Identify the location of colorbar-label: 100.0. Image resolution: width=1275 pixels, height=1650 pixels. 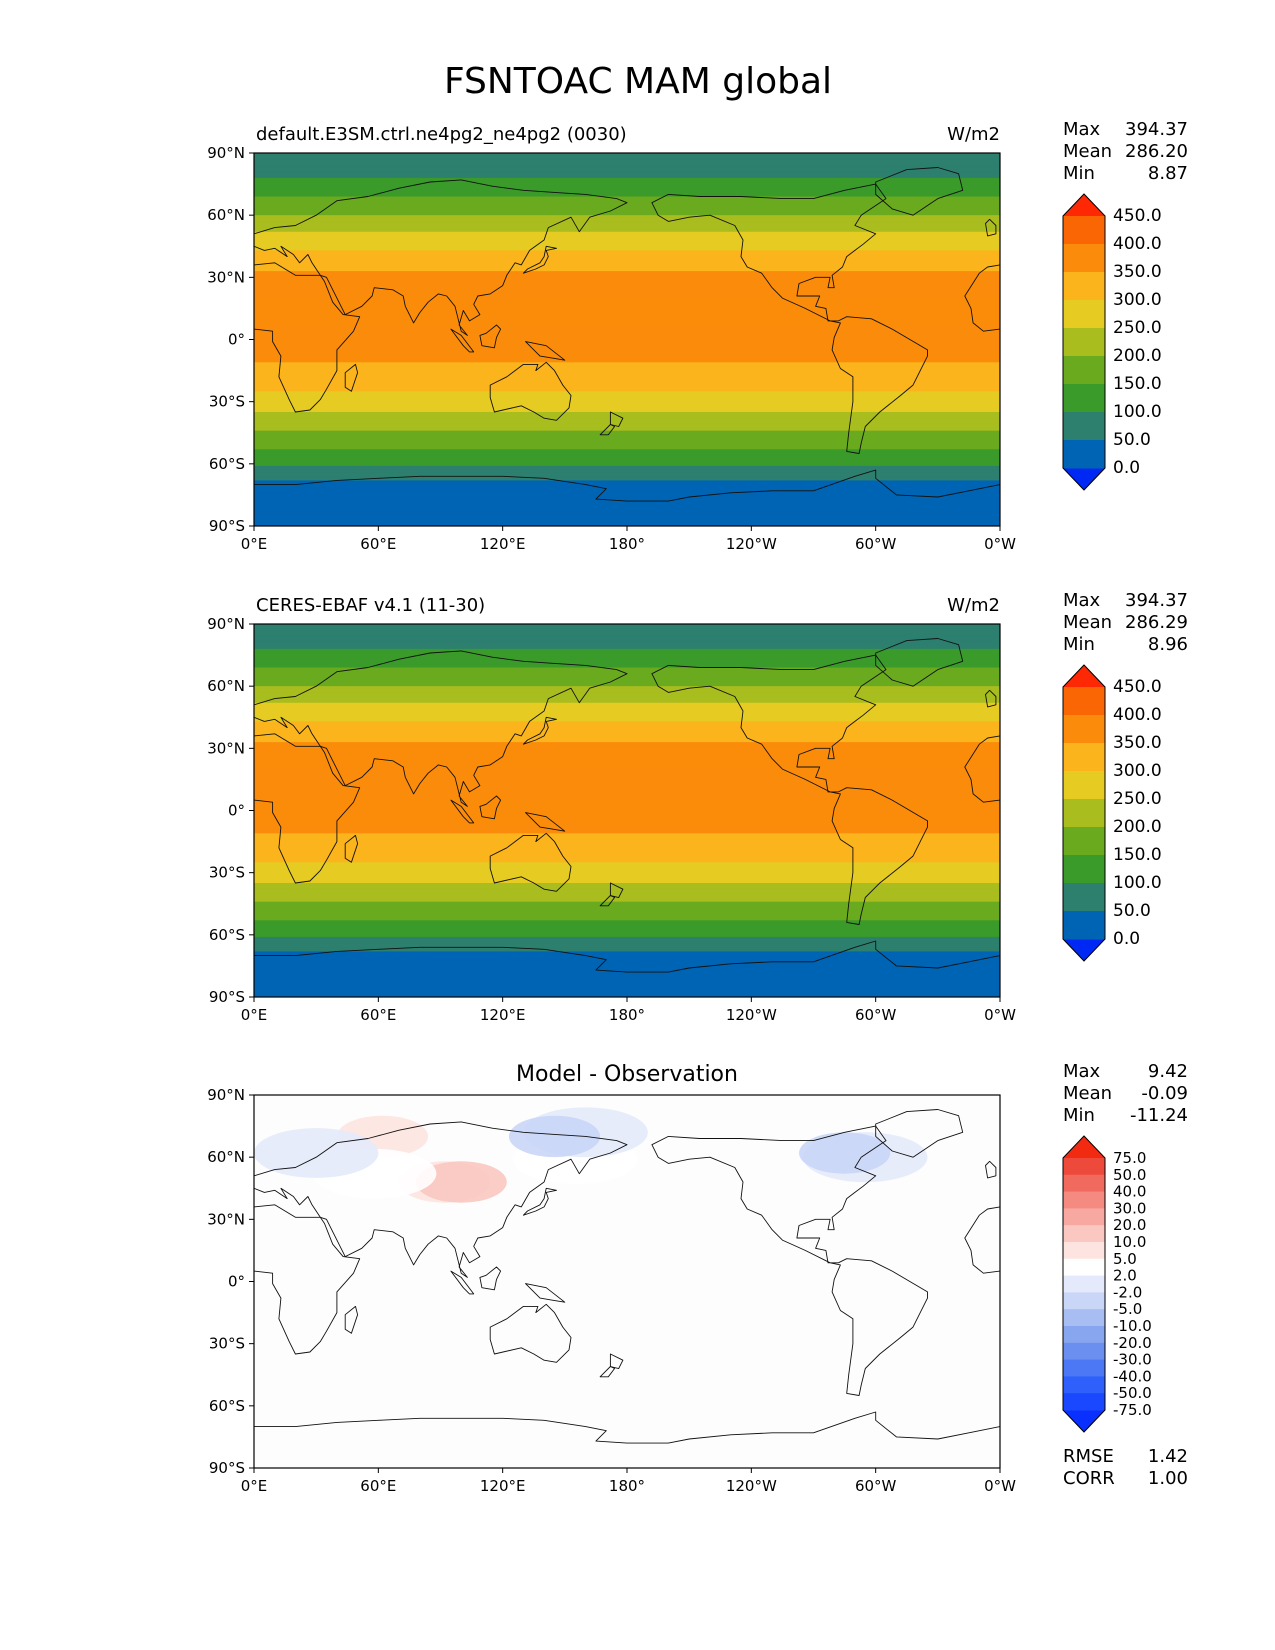
(1137, 412).